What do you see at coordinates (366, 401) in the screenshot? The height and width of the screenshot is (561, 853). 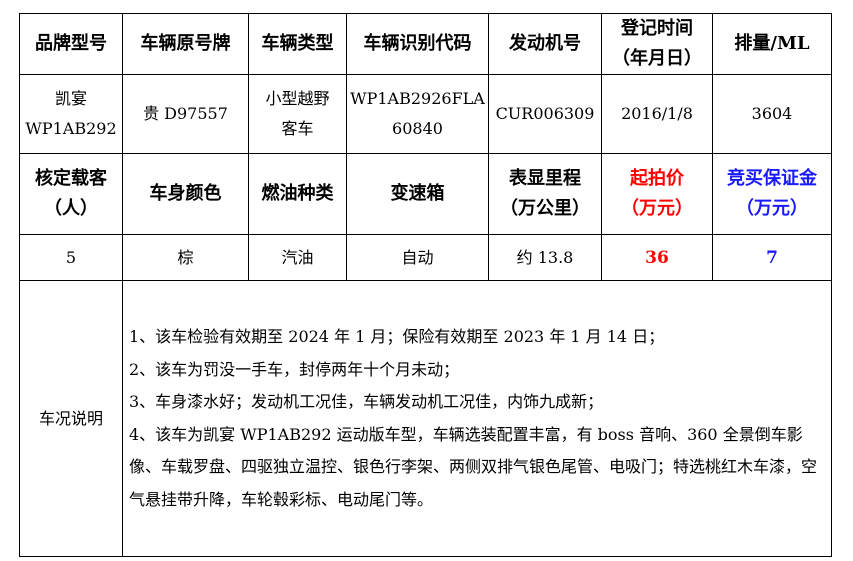 I see `note-item-3: 3、车身漆水好；发动机工况佳，车辆发动机工况佳，内饰九成新；` at bounding box center [366, 401].